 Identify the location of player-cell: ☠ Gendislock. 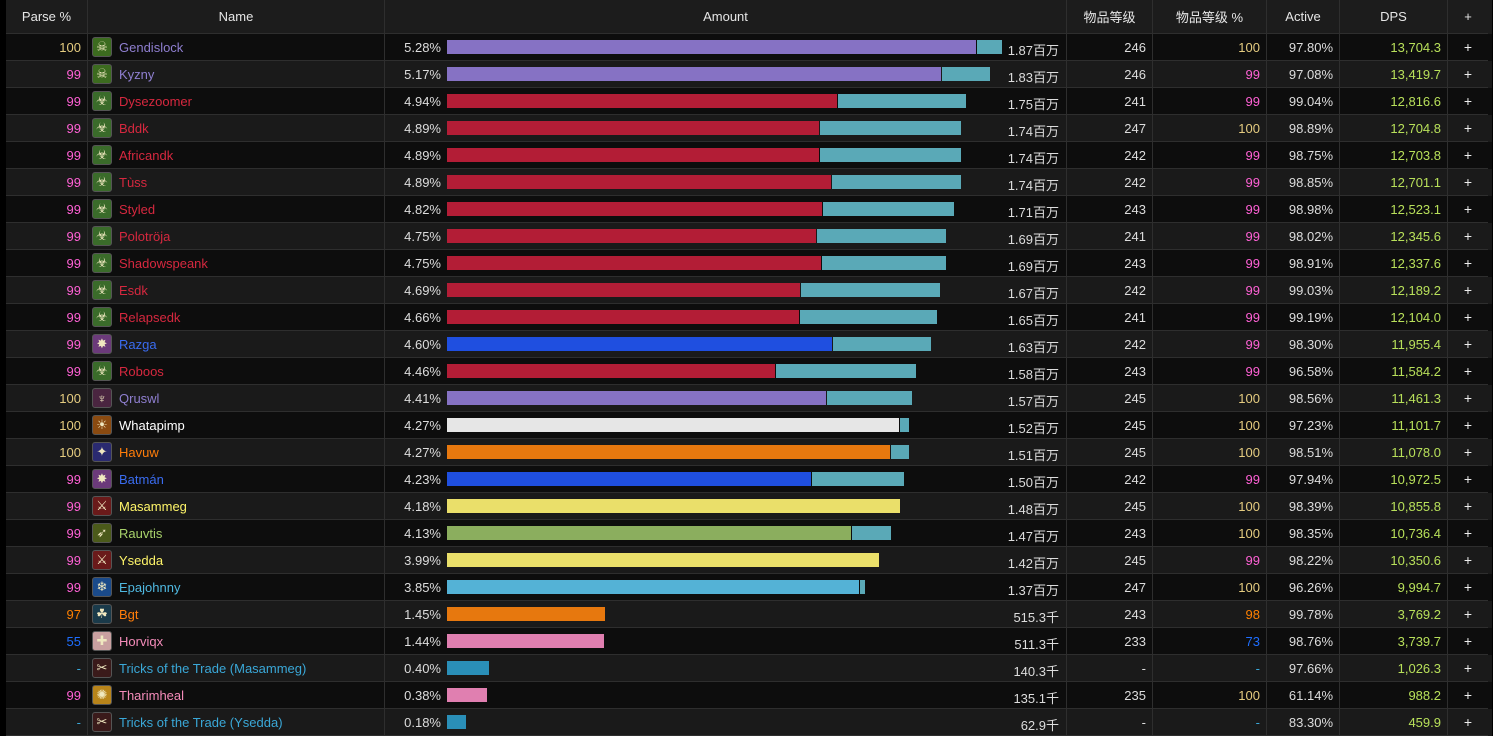
(236, 47).